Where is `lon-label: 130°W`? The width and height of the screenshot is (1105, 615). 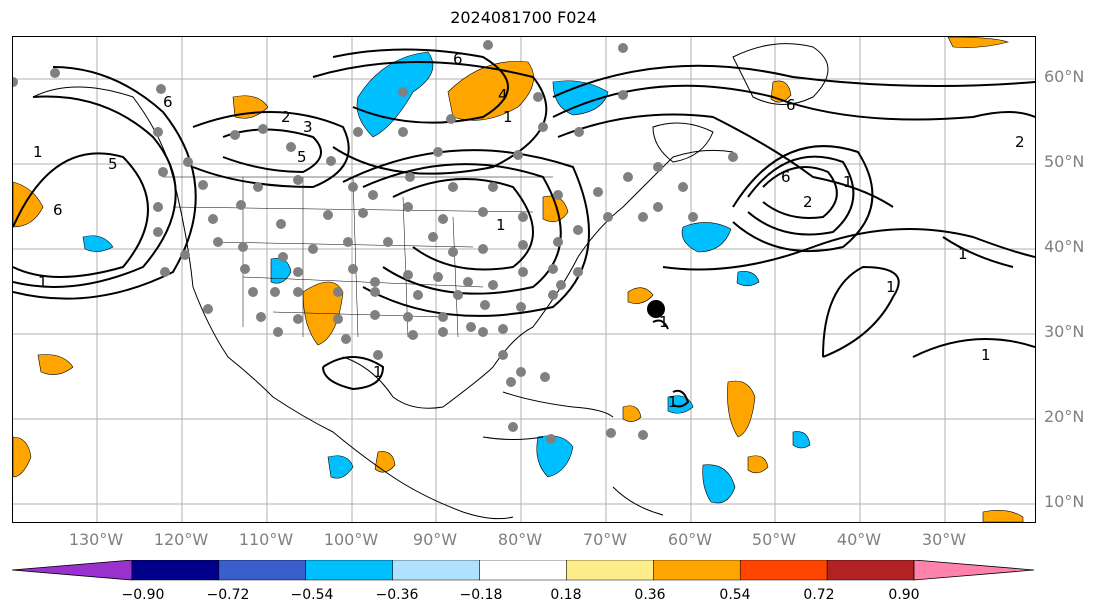 lon-label: 130°W is located at coordinates (96, 539).